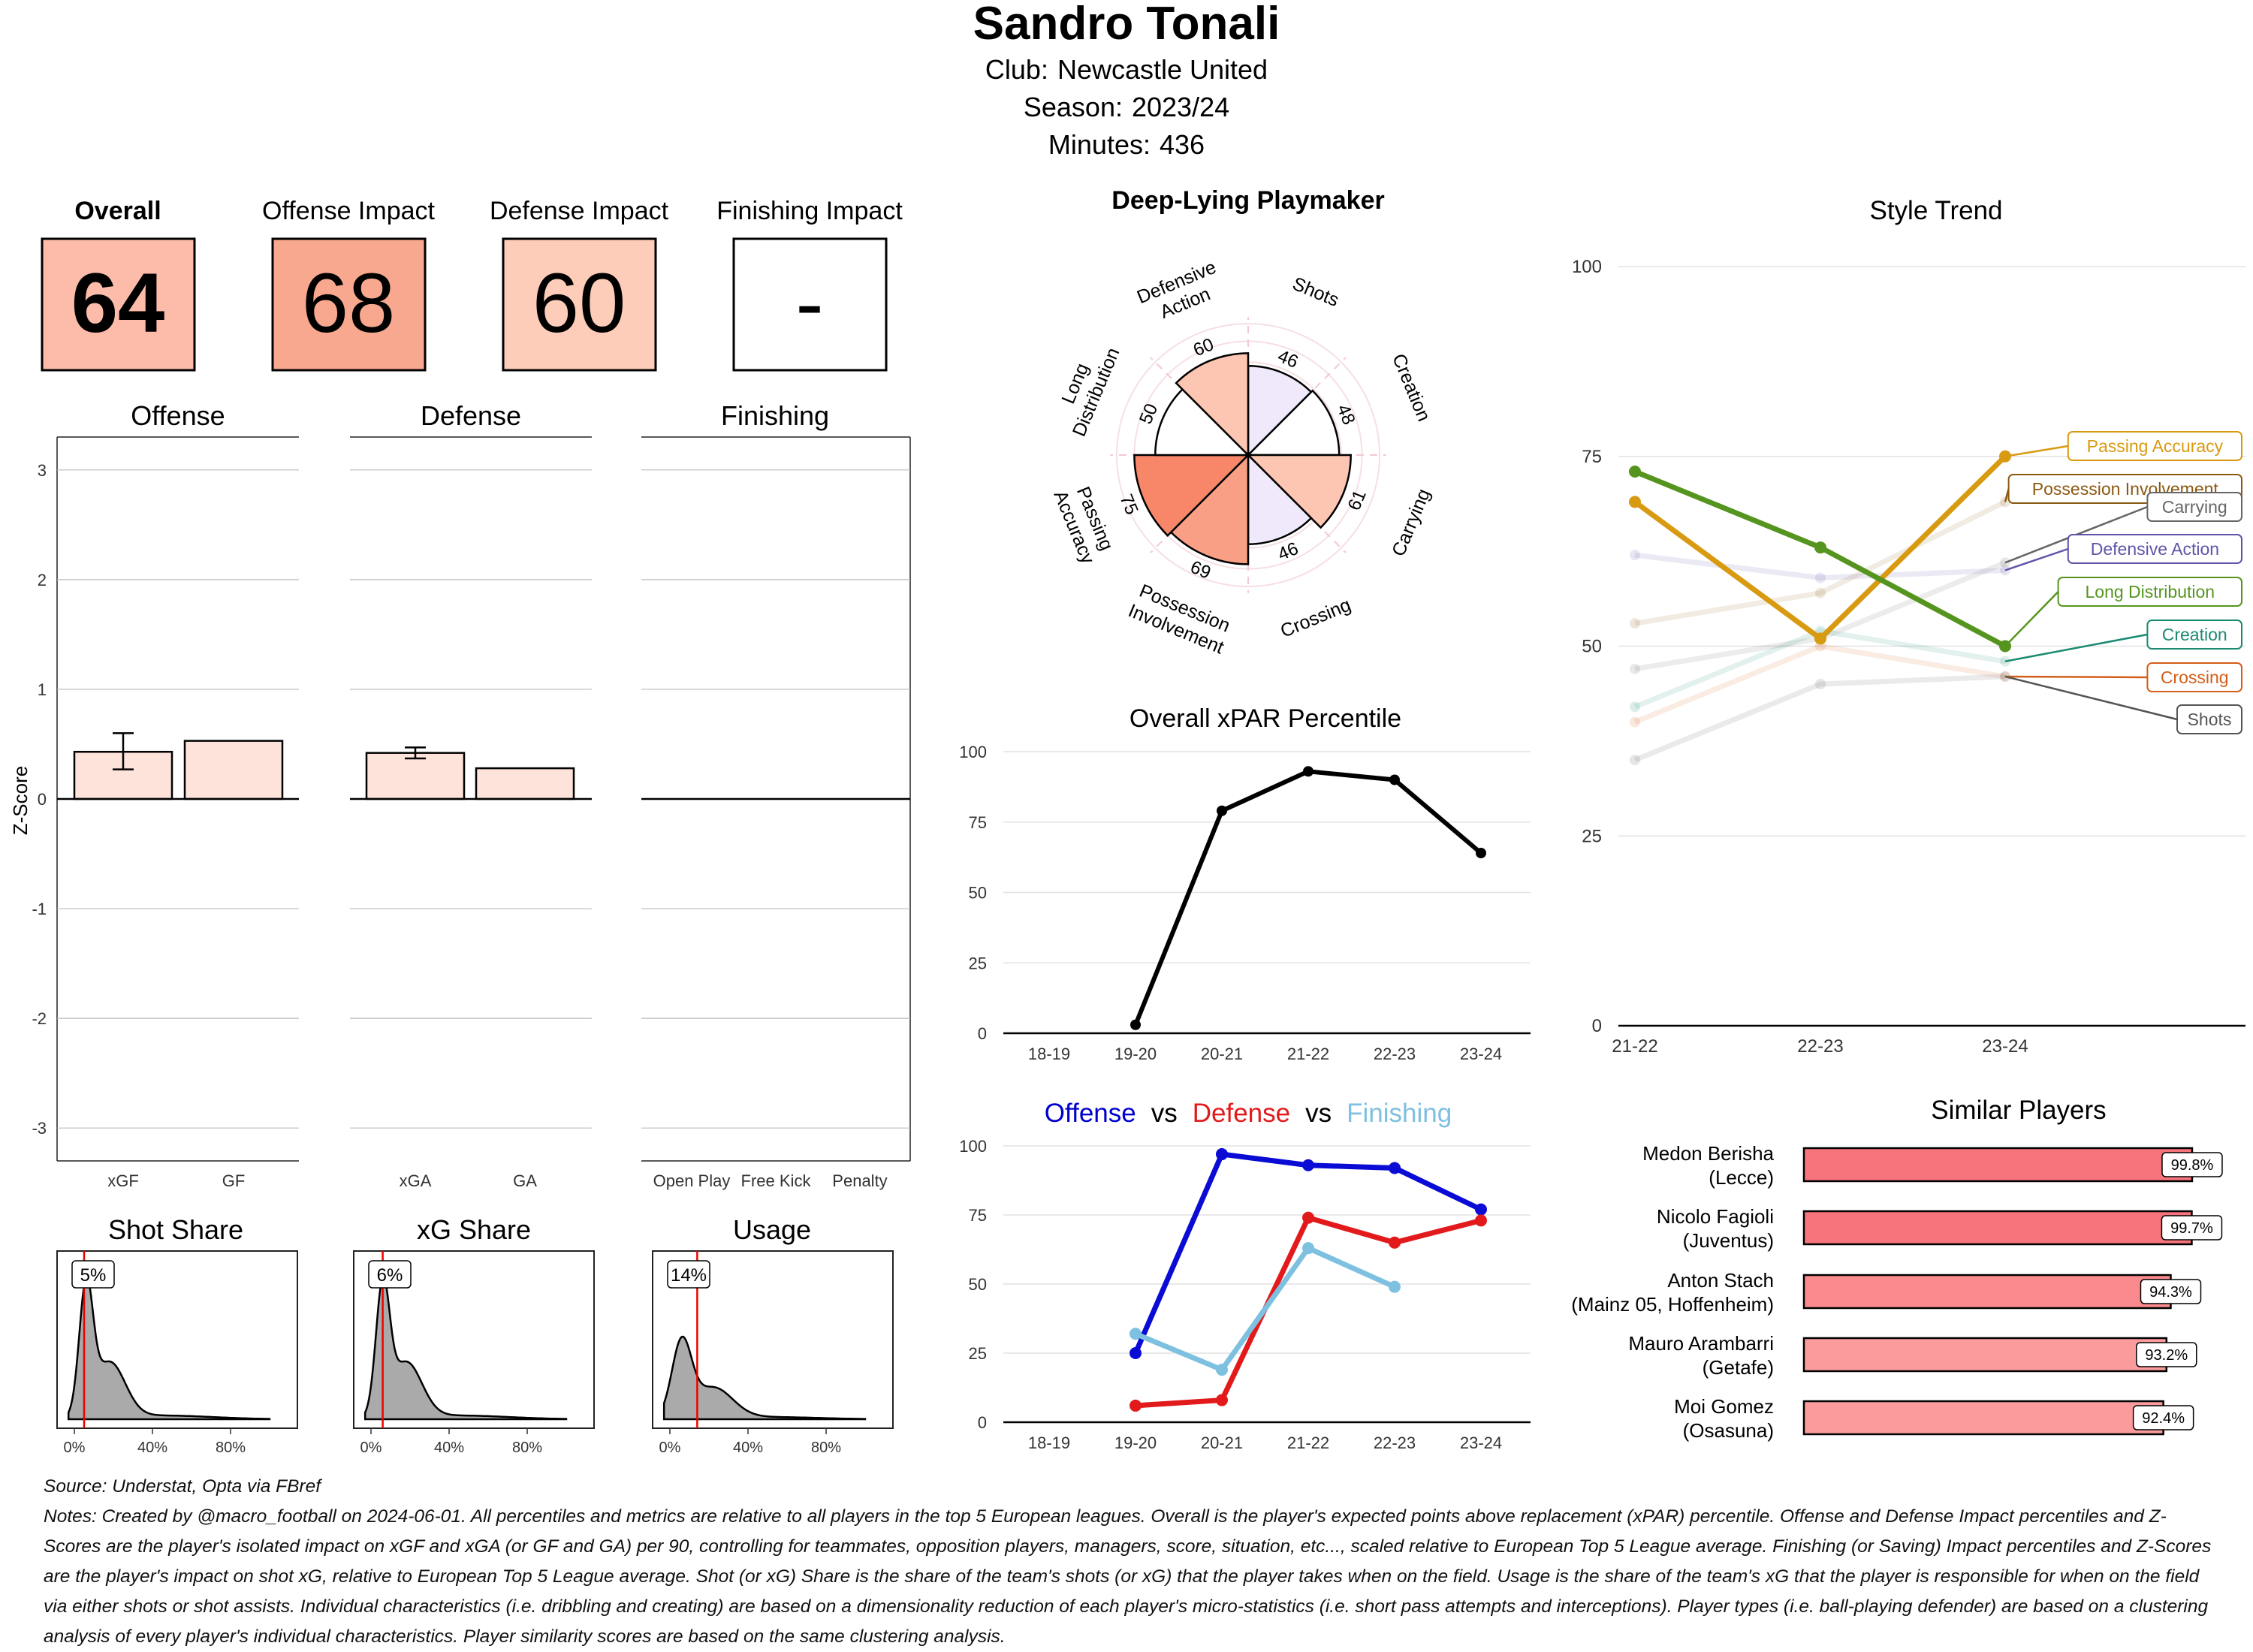  What do you see at coordinates (1820, 1046) in the screenshot?
I see `xtick-label: 22-23` at bounding box center [1820, 1046].